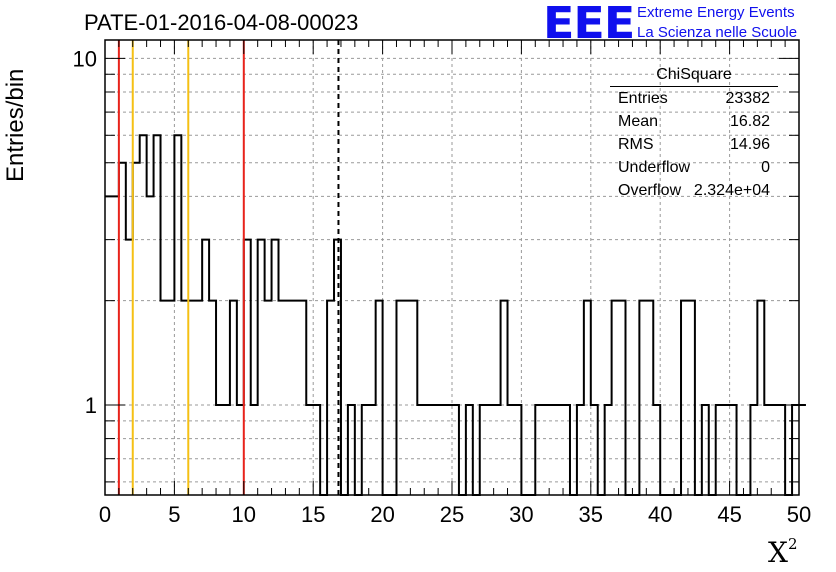 The width and height of the screenshot is (836, 572). What do you see at coordinates (105, 514) in the screenshot?
I see `x-tick-label: 0` at bounding box center [105, 514].